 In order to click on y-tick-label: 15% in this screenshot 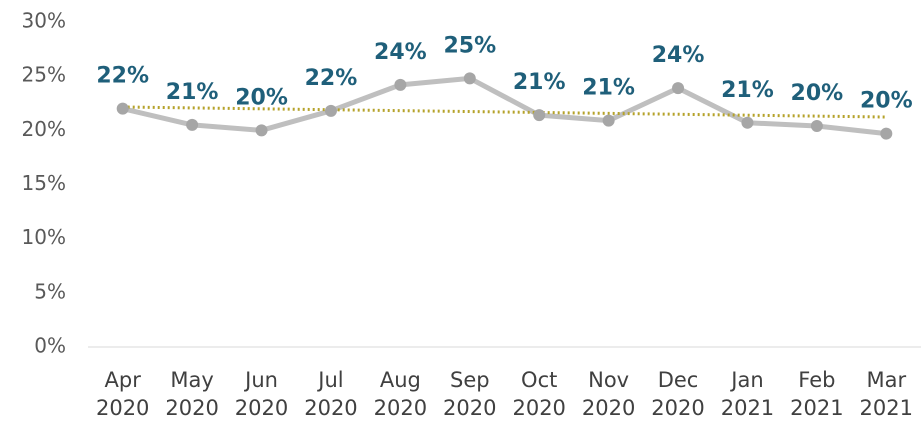, I will do `click(44, 183)`.